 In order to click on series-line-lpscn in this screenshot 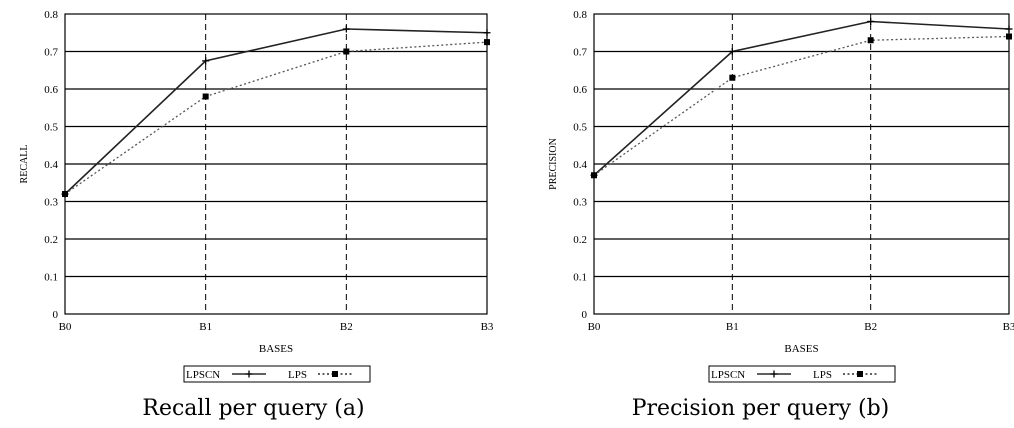, I will do `click(801, 98)`.